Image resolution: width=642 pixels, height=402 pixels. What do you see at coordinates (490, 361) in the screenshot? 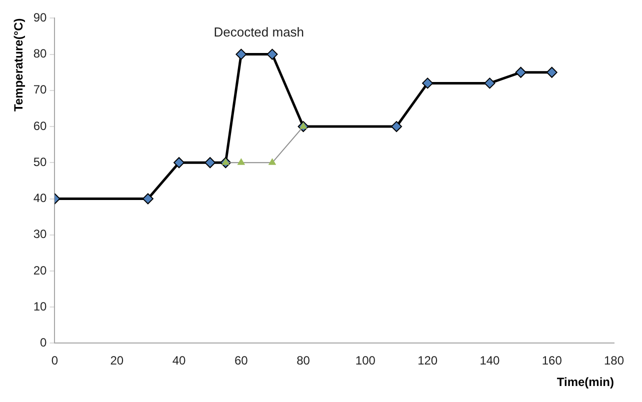
I see `x-tick-label: 140` at bounding box center [490, 361].